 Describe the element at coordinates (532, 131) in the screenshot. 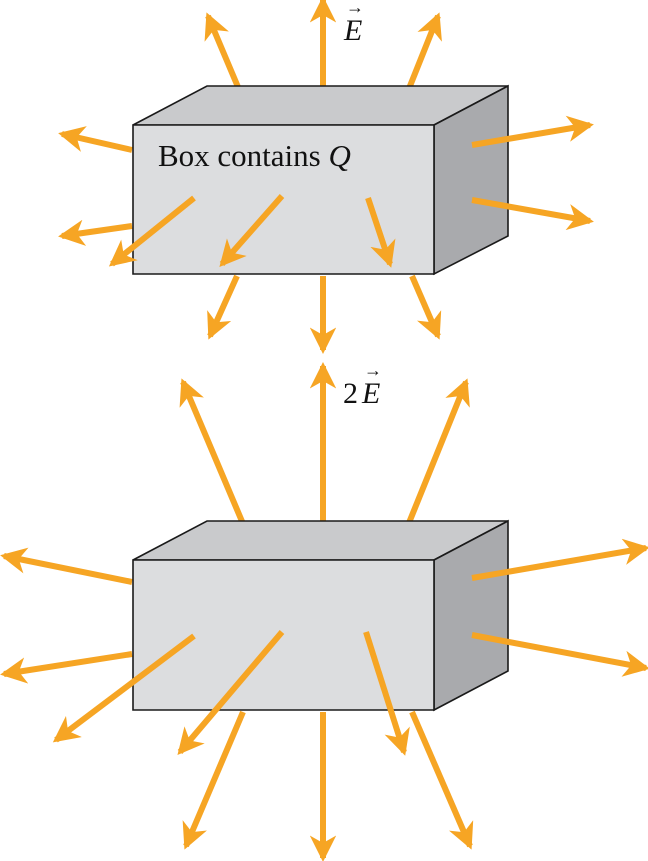

I see `top-field-arrow-right-upper` at that location.